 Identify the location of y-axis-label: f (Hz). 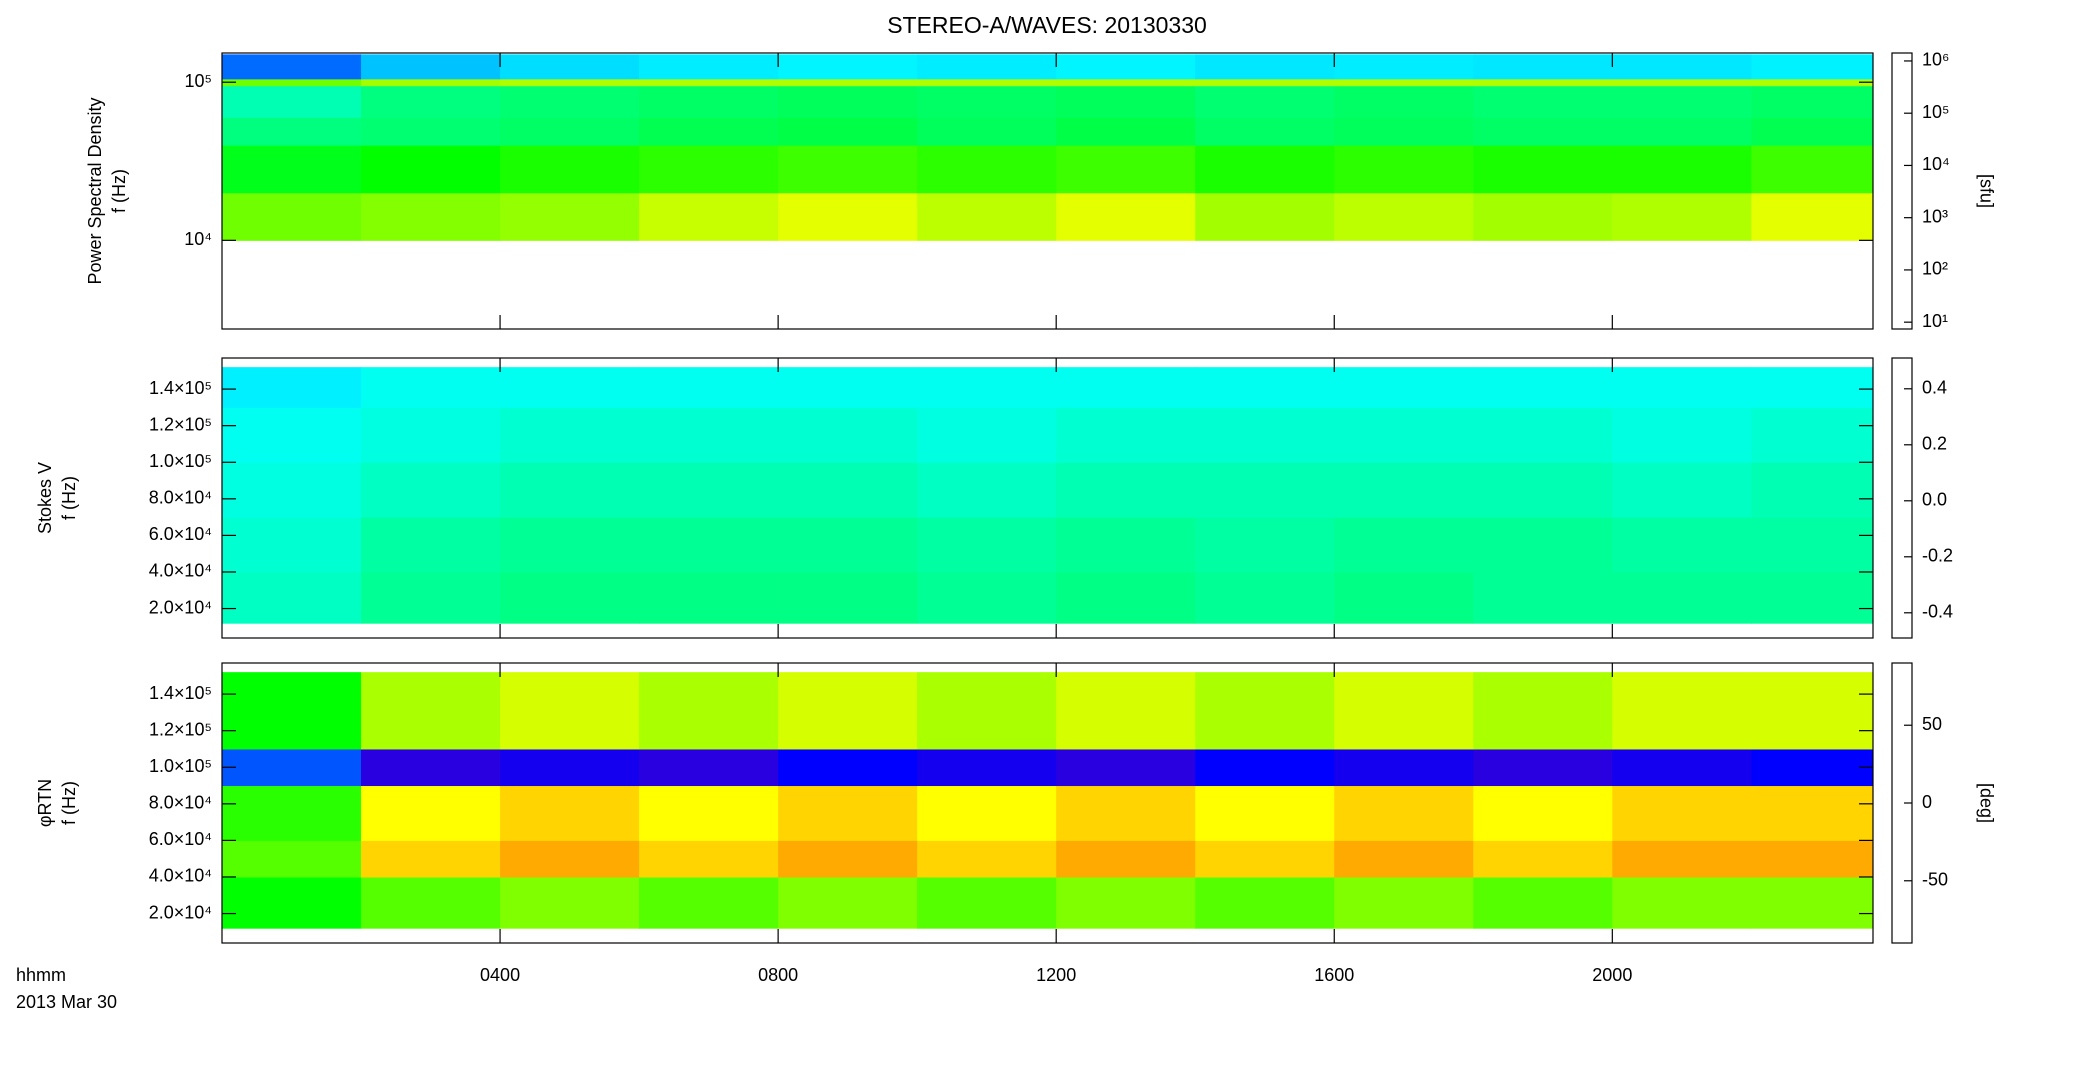
(69, 803).